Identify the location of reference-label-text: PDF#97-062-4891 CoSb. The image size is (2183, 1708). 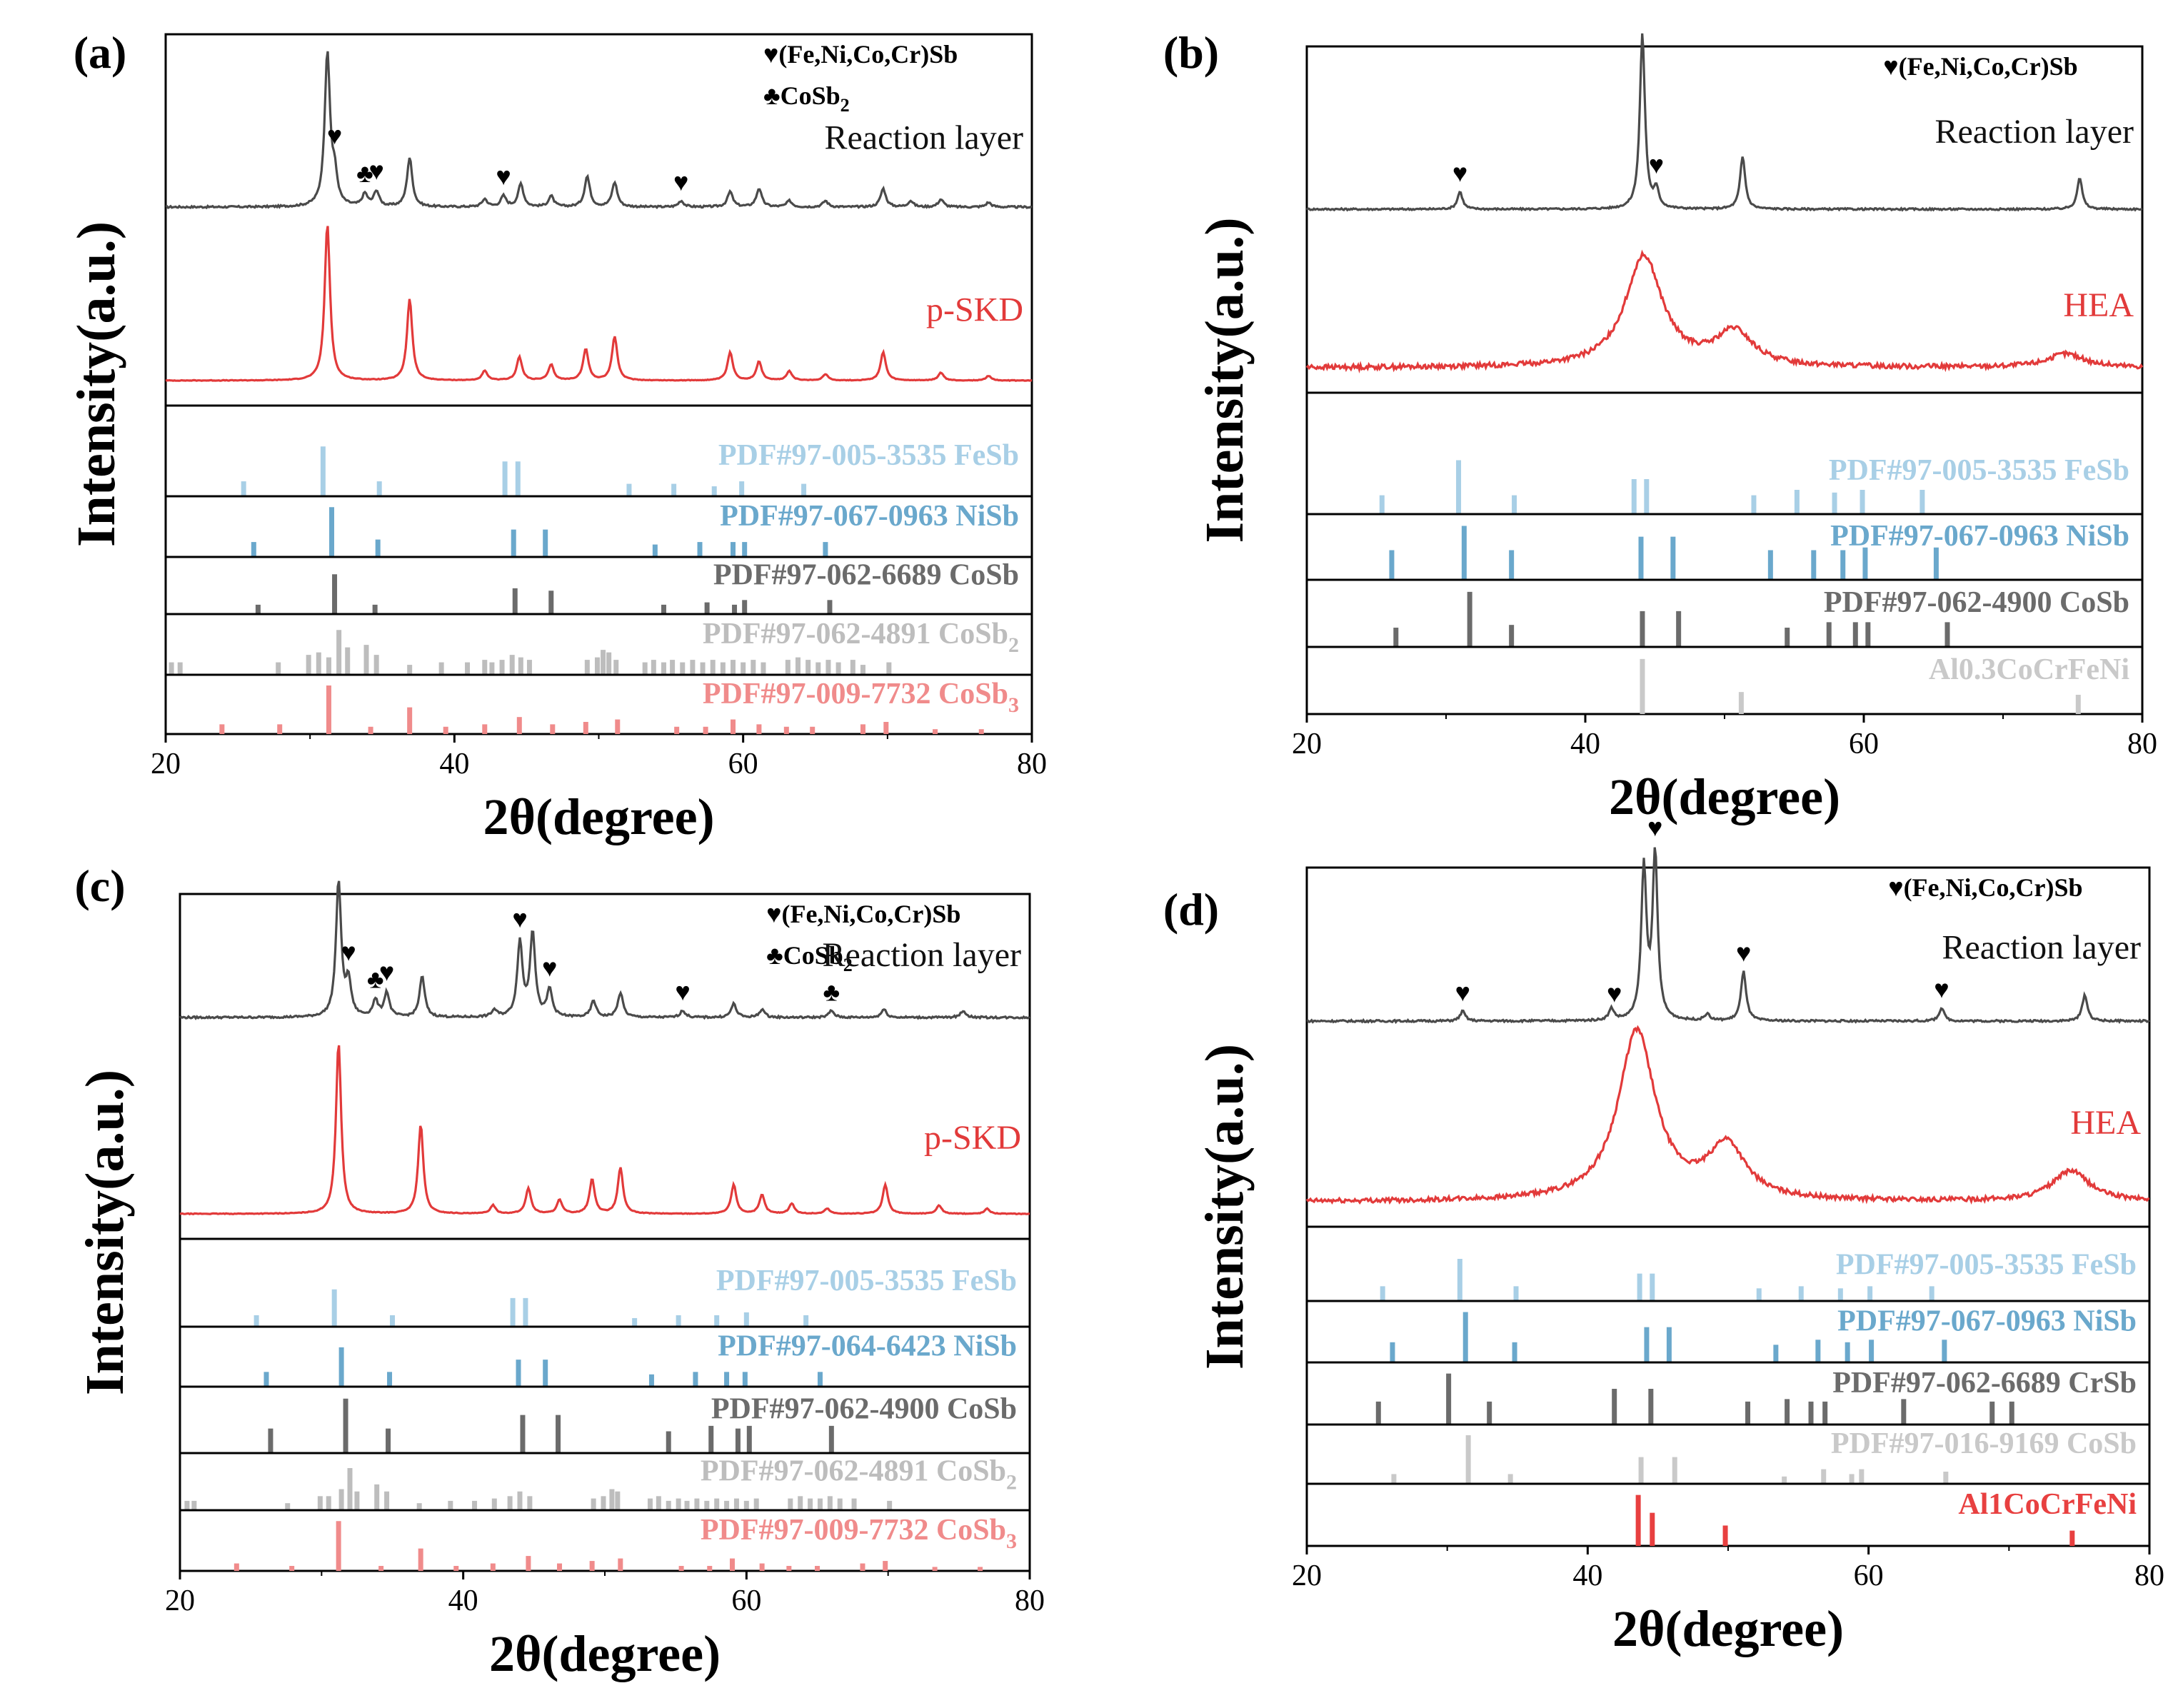
(855, 634).